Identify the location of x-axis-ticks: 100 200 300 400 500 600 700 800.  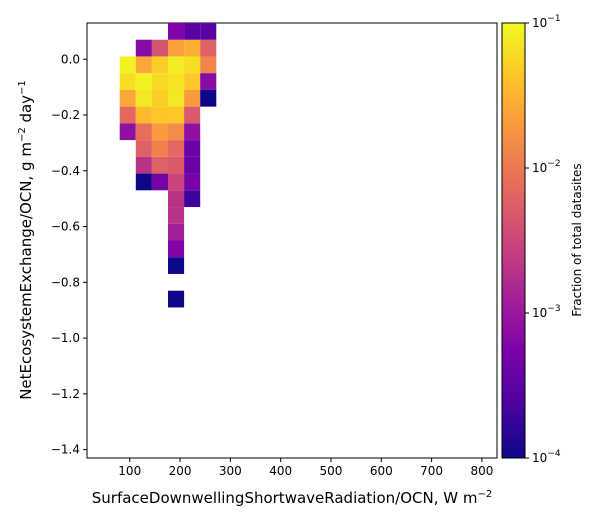
(305, 468).